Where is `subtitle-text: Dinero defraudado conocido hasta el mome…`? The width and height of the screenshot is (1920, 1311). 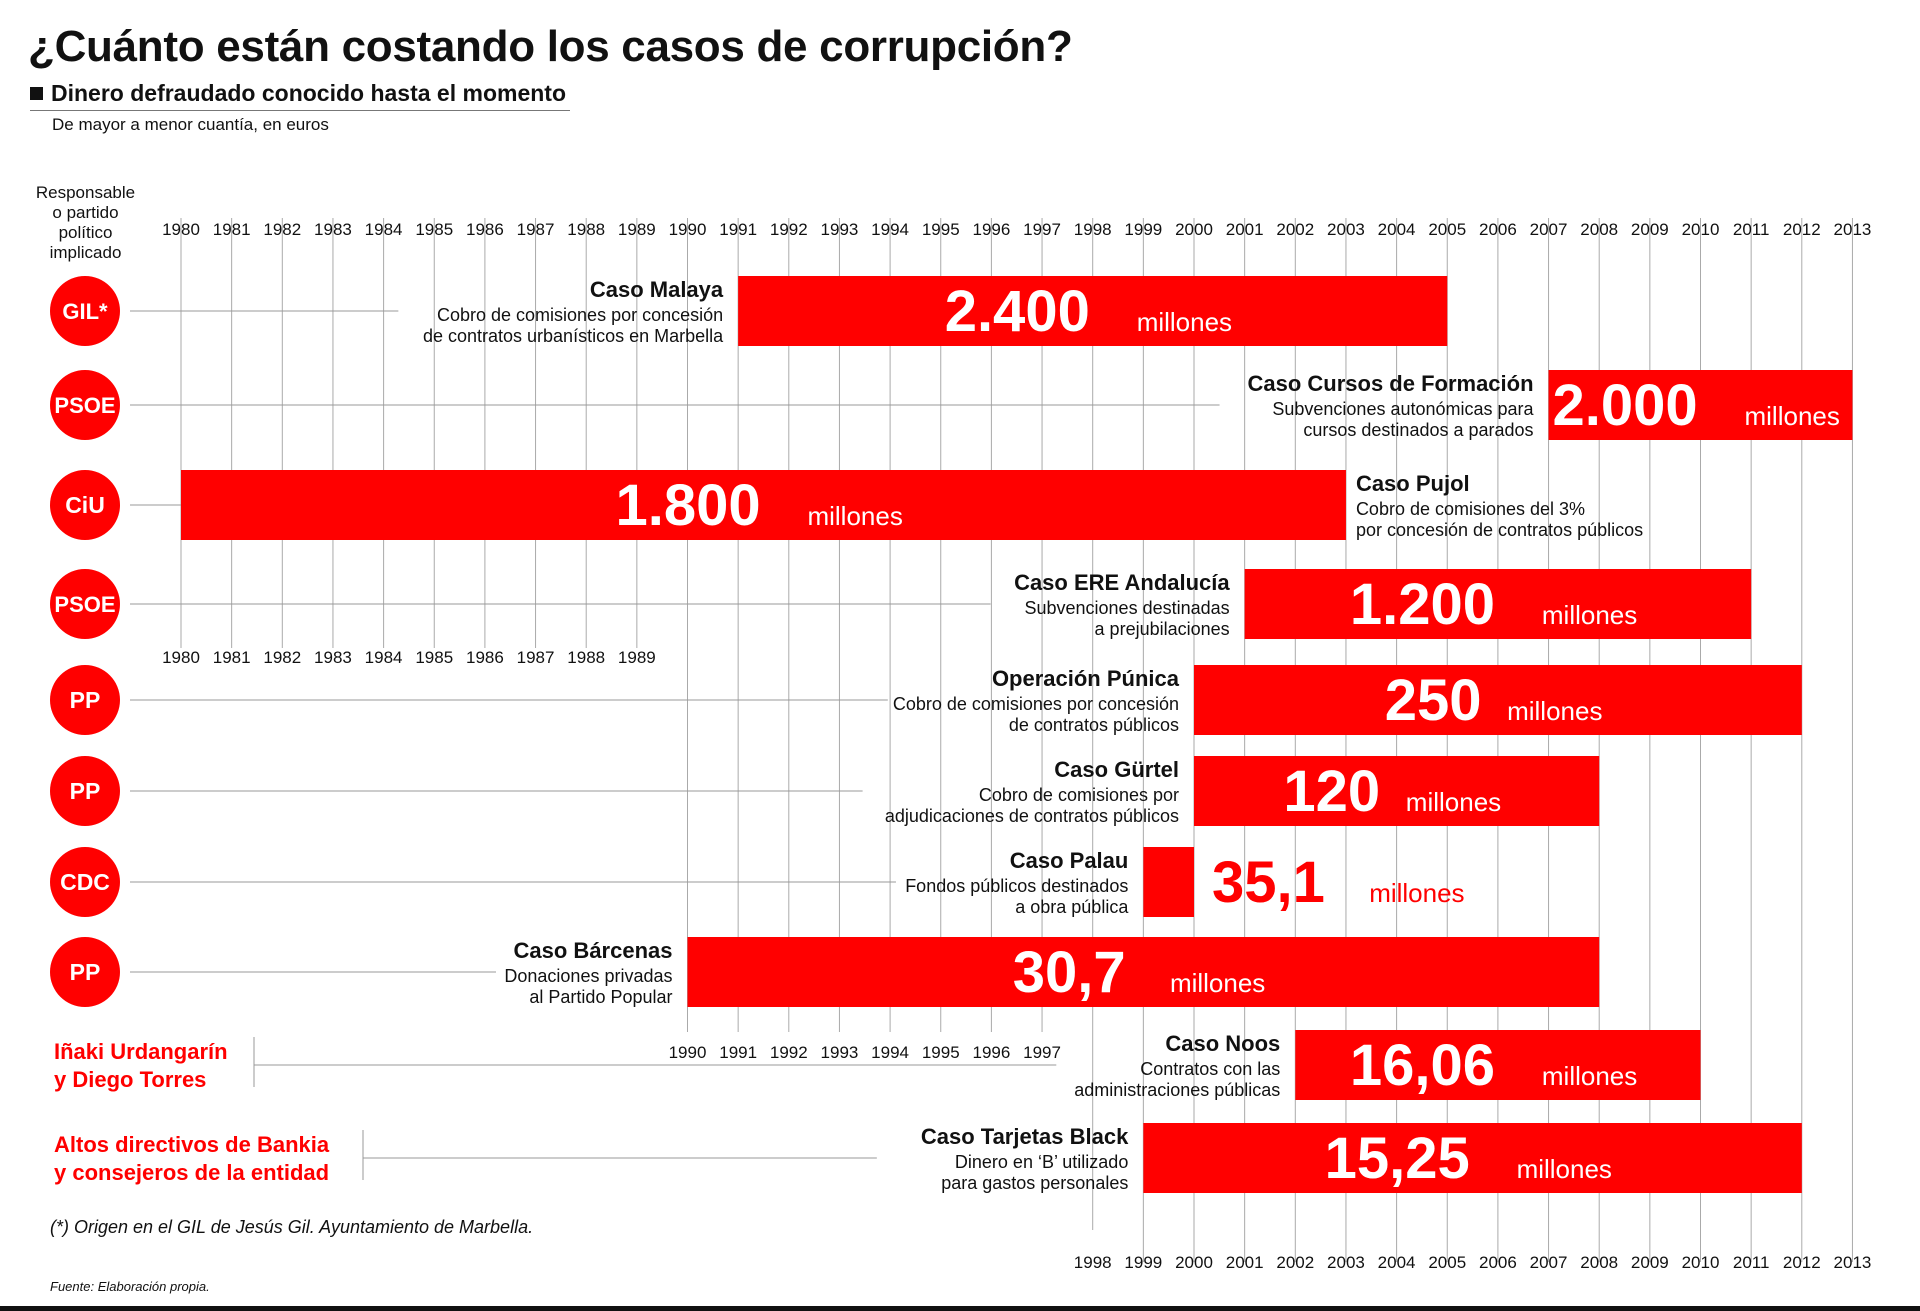 subtitle-text: Dinero defraudado conocido hasta el mome… is located at coordinates (309, 93).